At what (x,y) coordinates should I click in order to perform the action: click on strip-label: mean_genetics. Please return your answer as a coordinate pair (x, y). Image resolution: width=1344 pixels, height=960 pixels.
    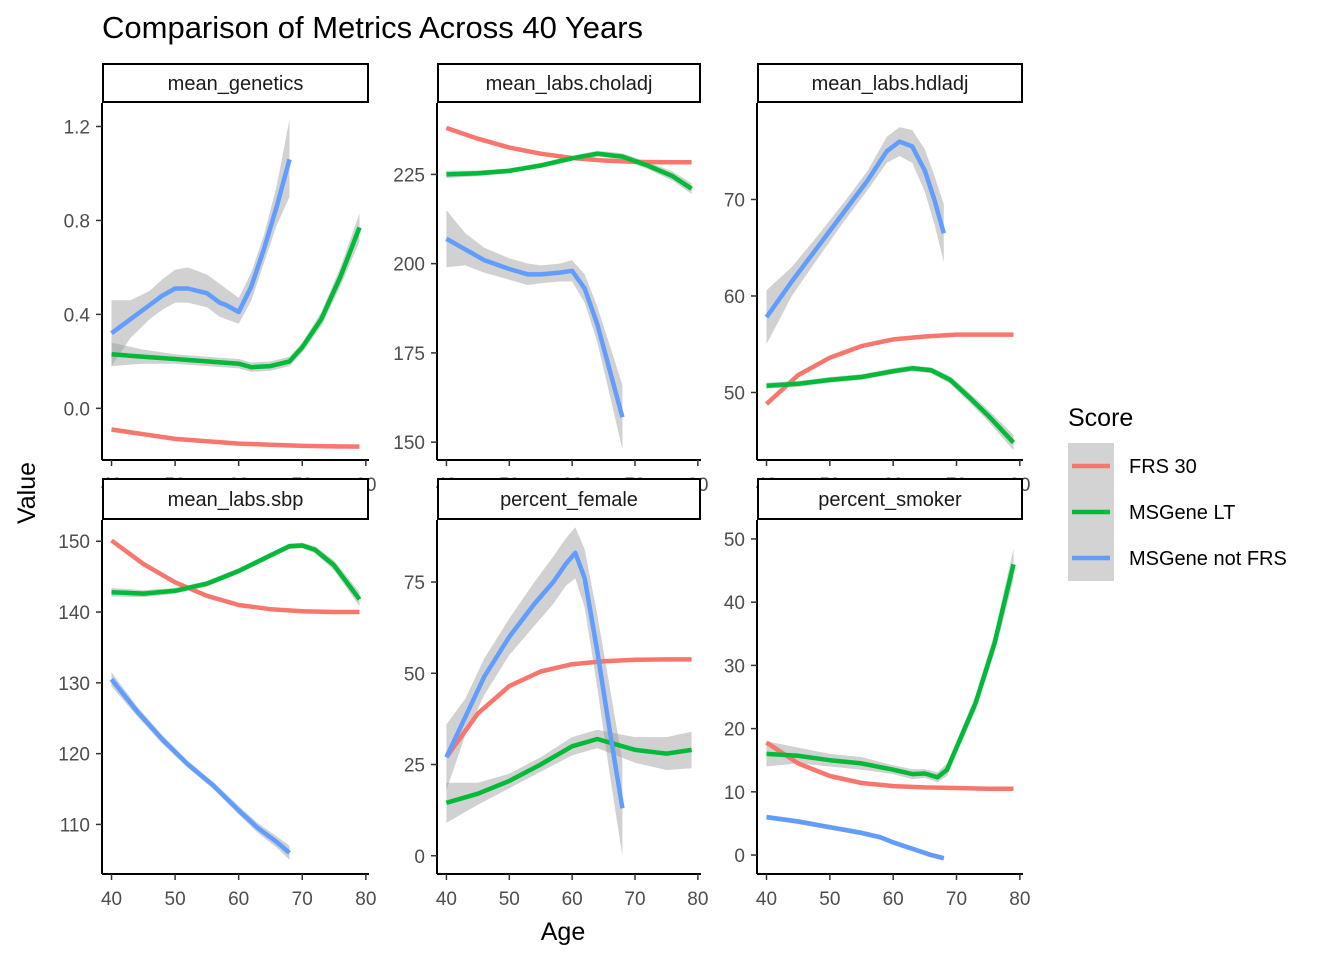
    Looking at the image, I should click on (236, 84).